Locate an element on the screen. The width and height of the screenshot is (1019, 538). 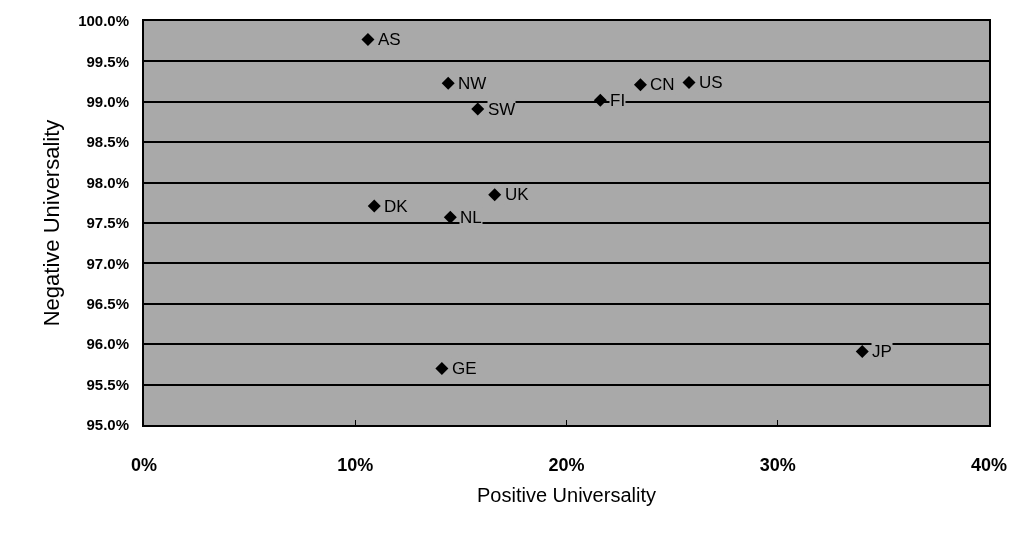
y-tick-label: 97.0% is located at coordinates (107, 263).